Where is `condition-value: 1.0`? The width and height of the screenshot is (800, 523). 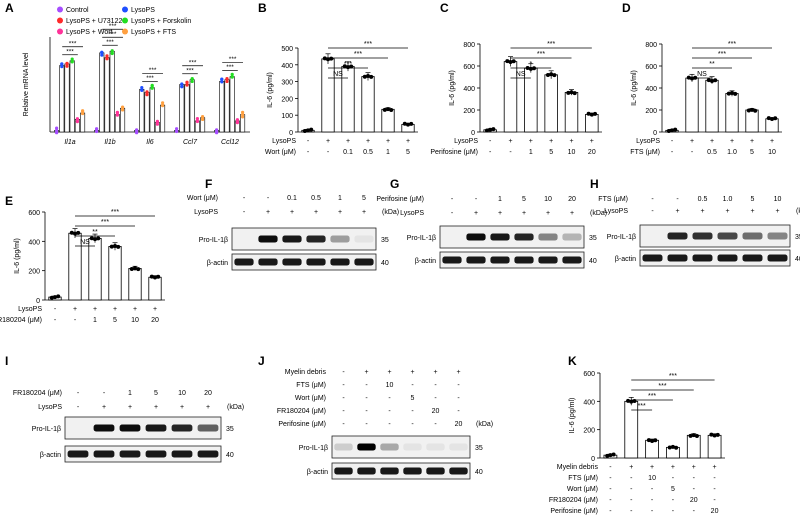
condition-value: 1.0 is located at coordinates (728, 199).